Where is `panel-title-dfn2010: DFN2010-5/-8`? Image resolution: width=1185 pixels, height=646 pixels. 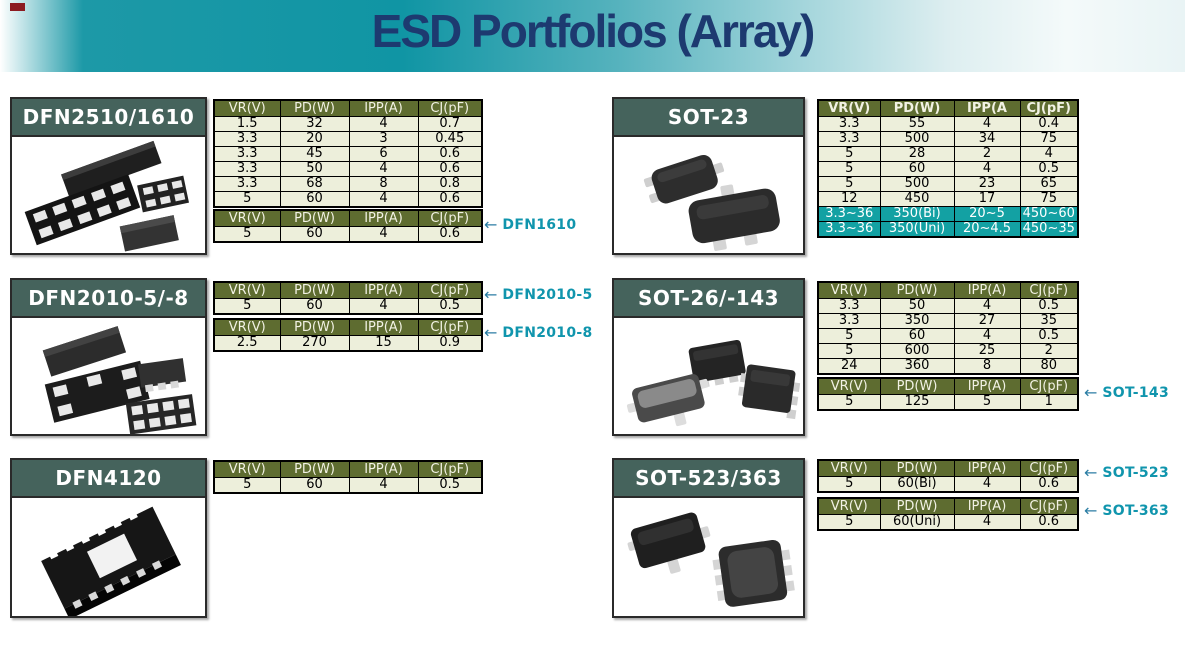 panel-title-dfn2010: DFN2010-5/-8 is located at coordinates (108, 299).